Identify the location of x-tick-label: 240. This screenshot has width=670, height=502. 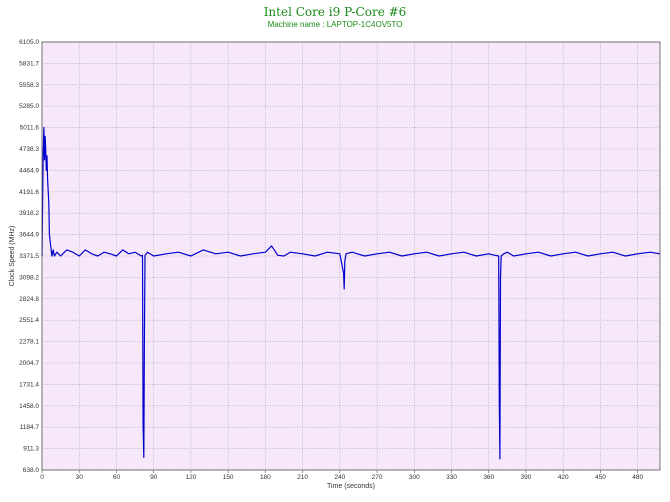
(339, 477).